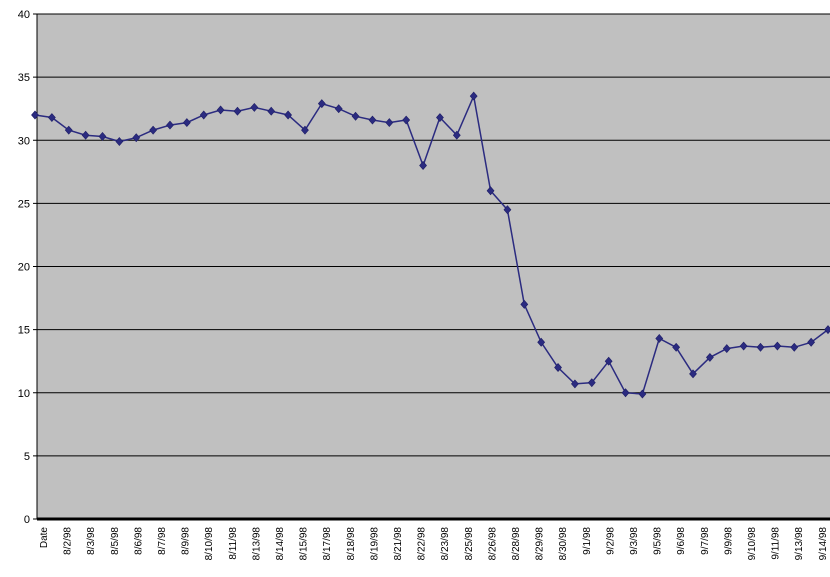  I want to click on x-tick-label: 8/9/98, so click(186, 541).